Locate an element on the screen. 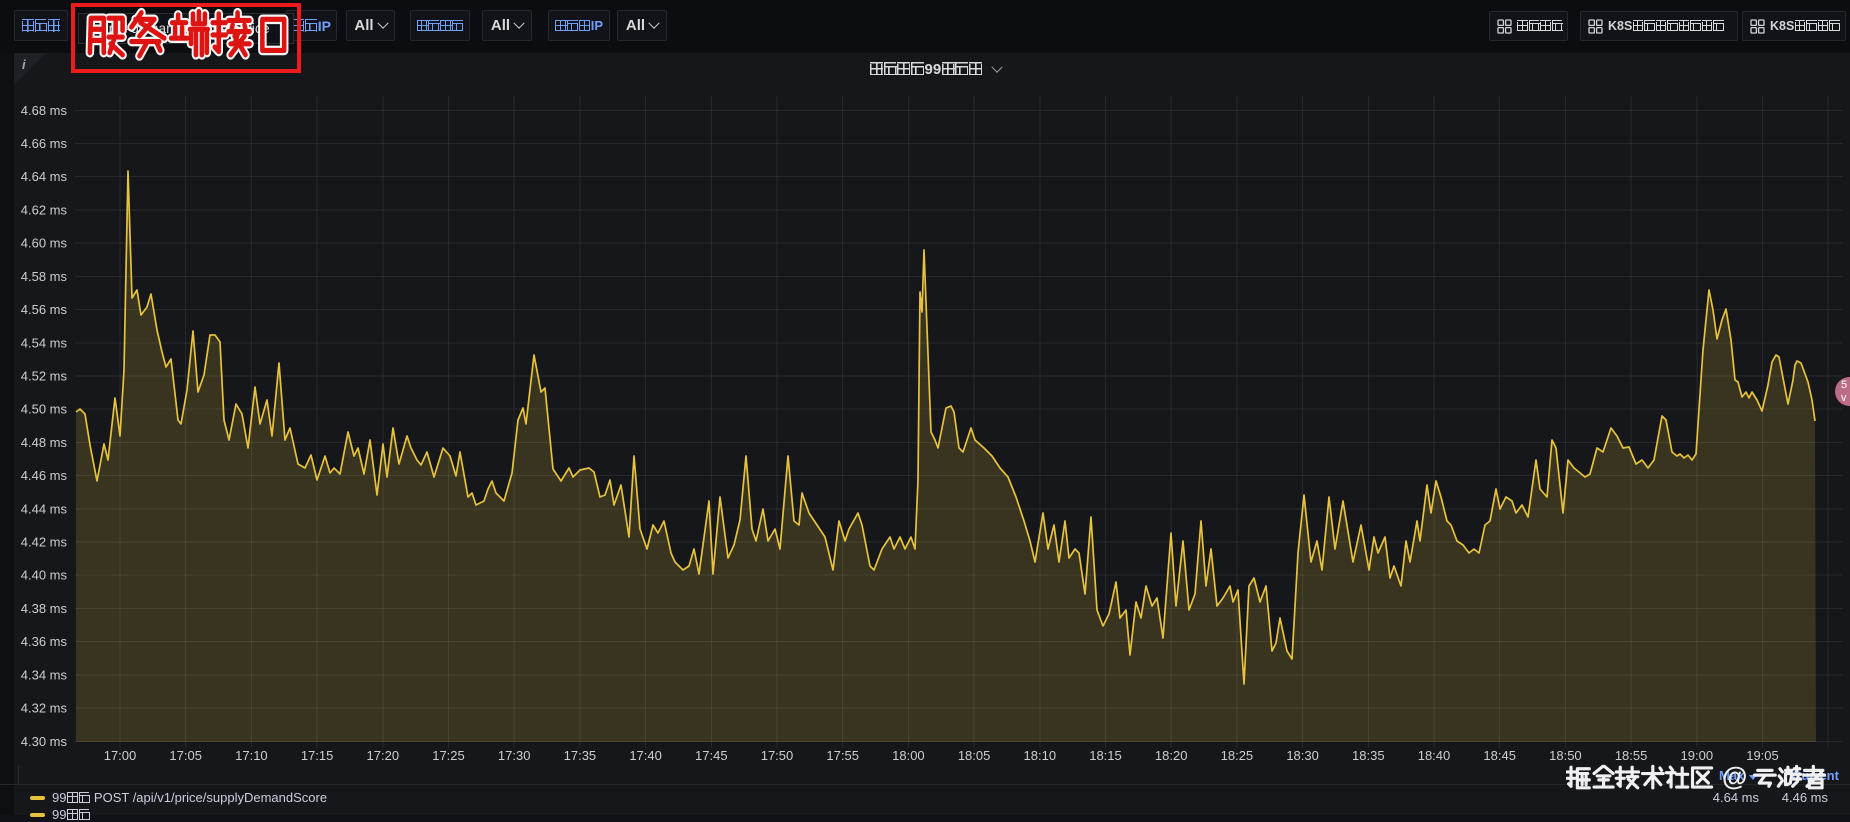 This screenshot has height=822, width=1850. svg-text: 4.44 ms is located at coordinates (44, 508).